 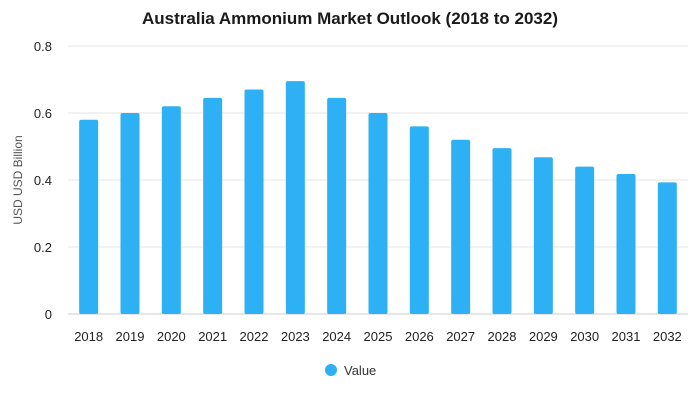 What do you see at coordinates (626, 243) in the screenshot?
I see `bar-2031` at bounding box center [626, 243].